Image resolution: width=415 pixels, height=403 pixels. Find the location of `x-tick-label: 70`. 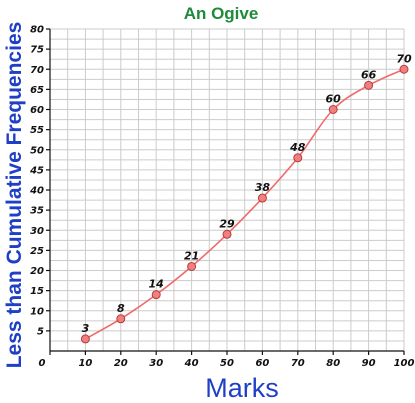

x-tick-label: 70 is located at coordinates (298, 363).